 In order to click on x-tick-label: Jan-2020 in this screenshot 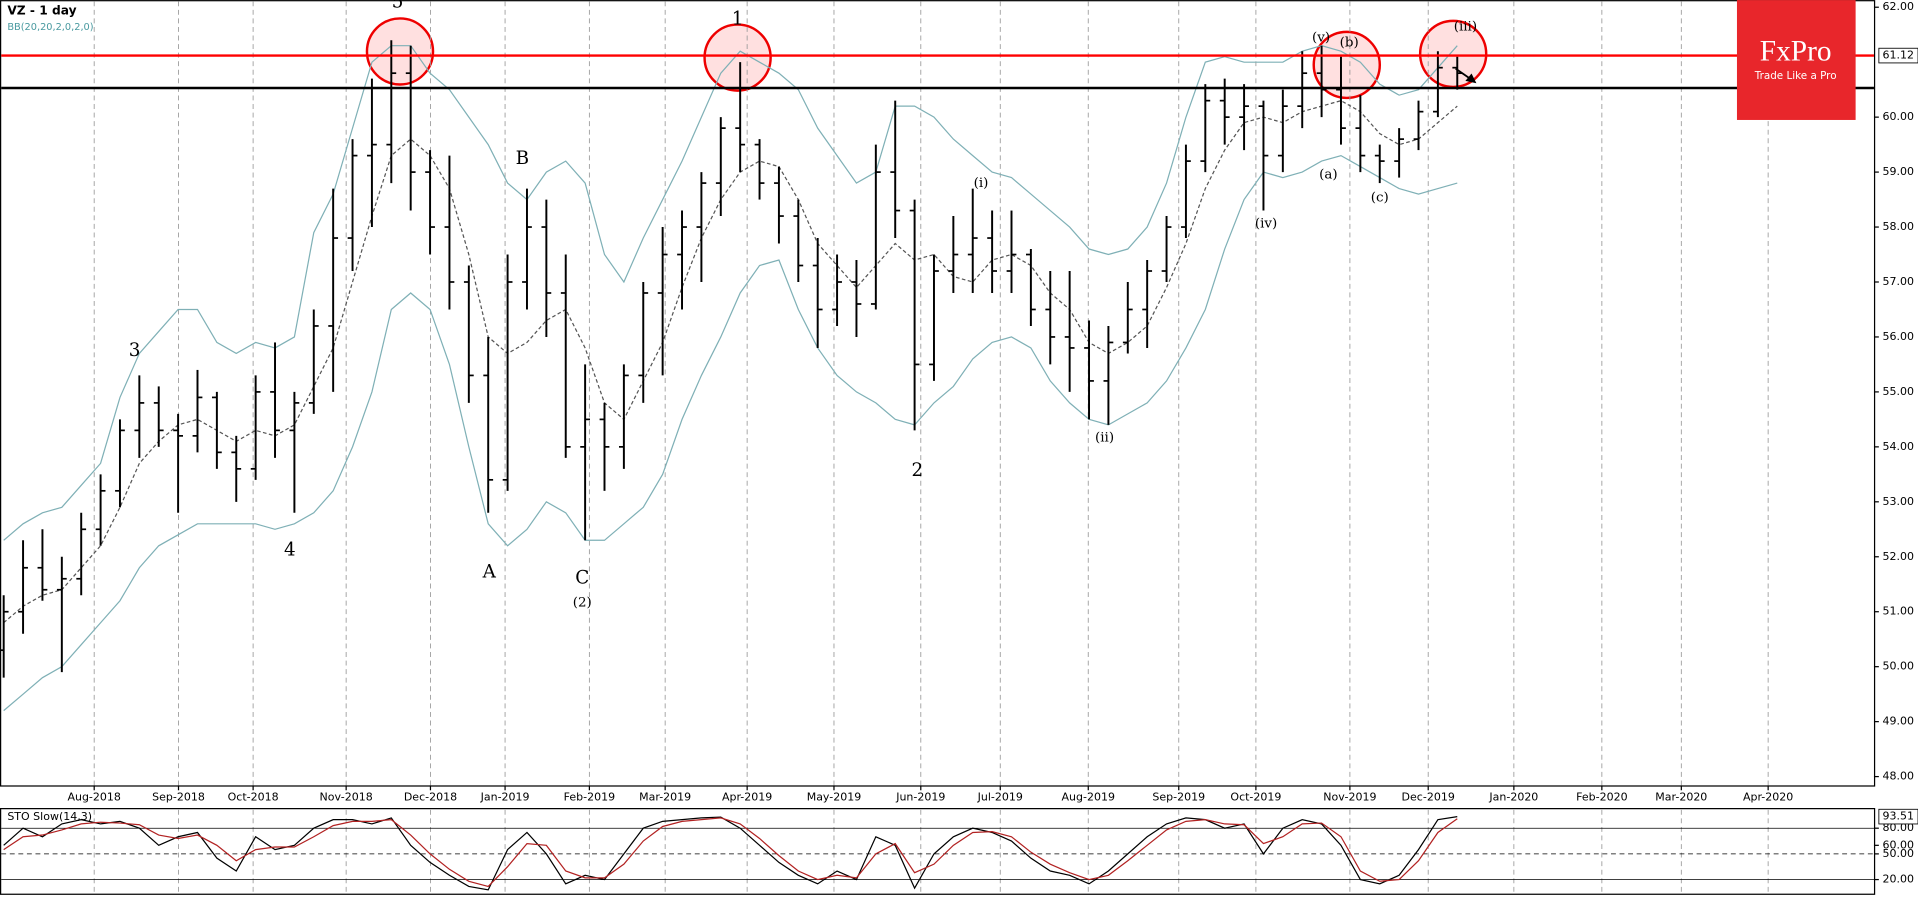, I will do `click(1513, 797)`.